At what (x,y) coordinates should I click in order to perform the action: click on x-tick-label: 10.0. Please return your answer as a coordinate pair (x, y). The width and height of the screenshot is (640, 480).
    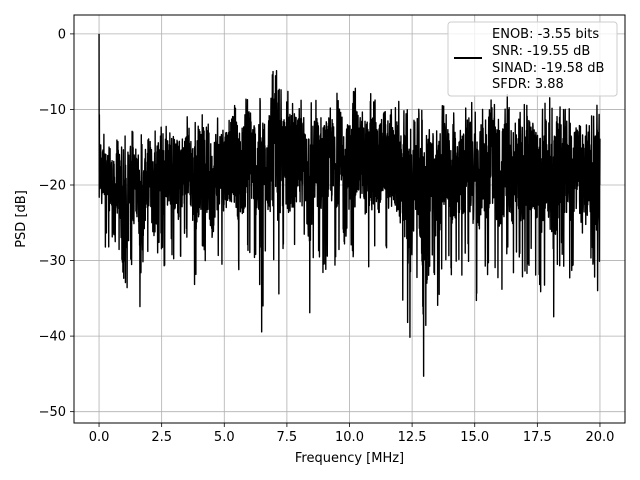
    Looking at the image, I should click on (349, 437).